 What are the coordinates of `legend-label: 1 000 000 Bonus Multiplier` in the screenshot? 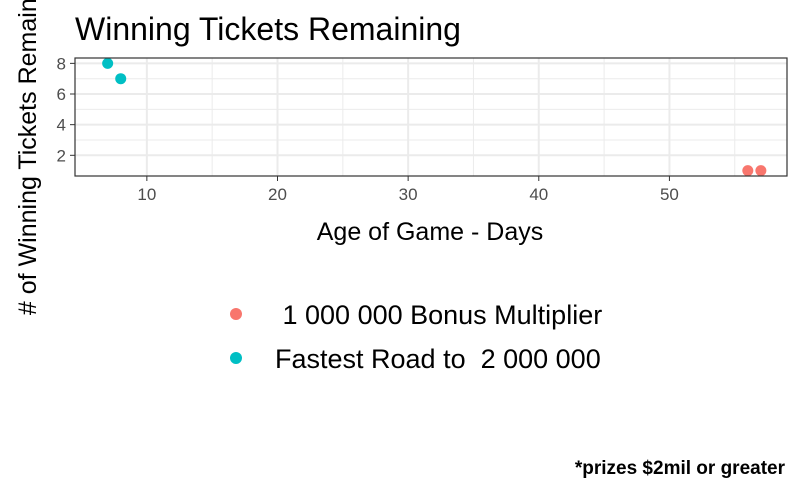 It's located at (438, 315).